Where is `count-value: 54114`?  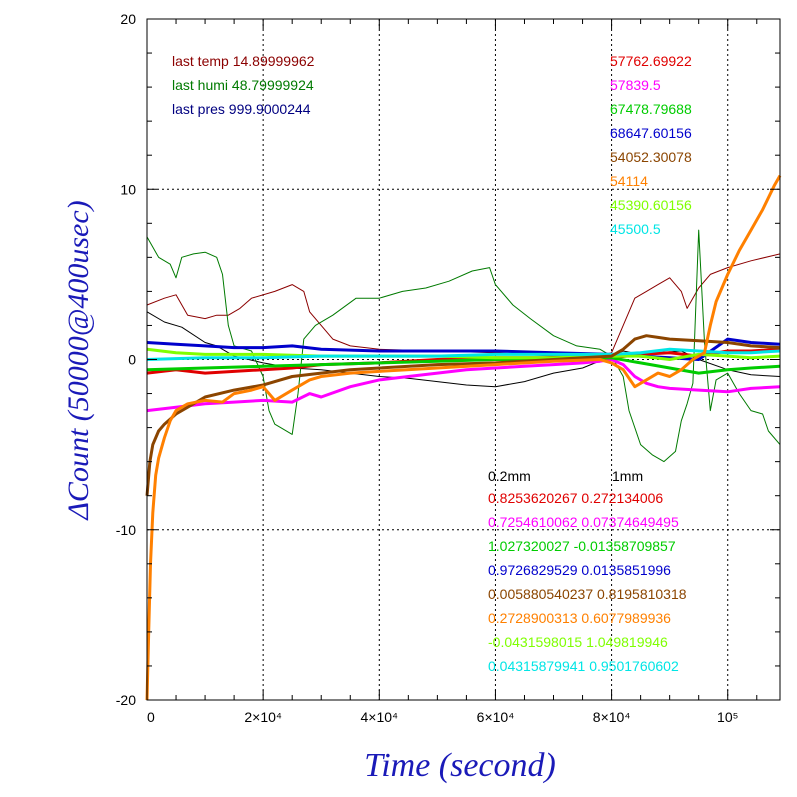 count-value: 54114 is located at coordinates (629, 181).